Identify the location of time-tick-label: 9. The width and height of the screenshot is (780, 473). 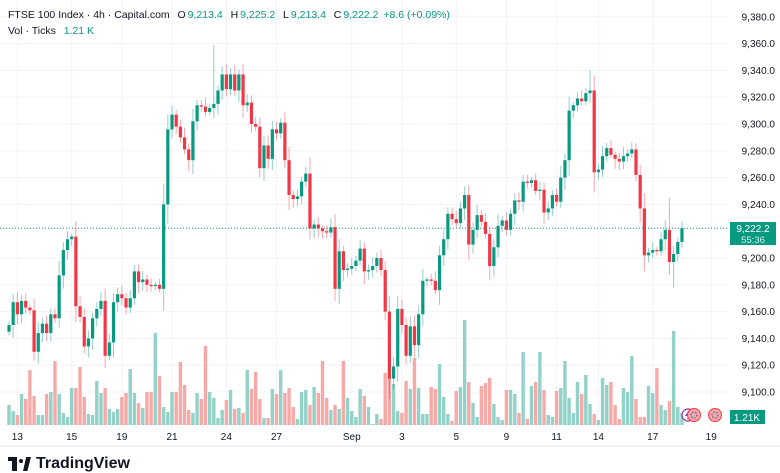
(507, 437).